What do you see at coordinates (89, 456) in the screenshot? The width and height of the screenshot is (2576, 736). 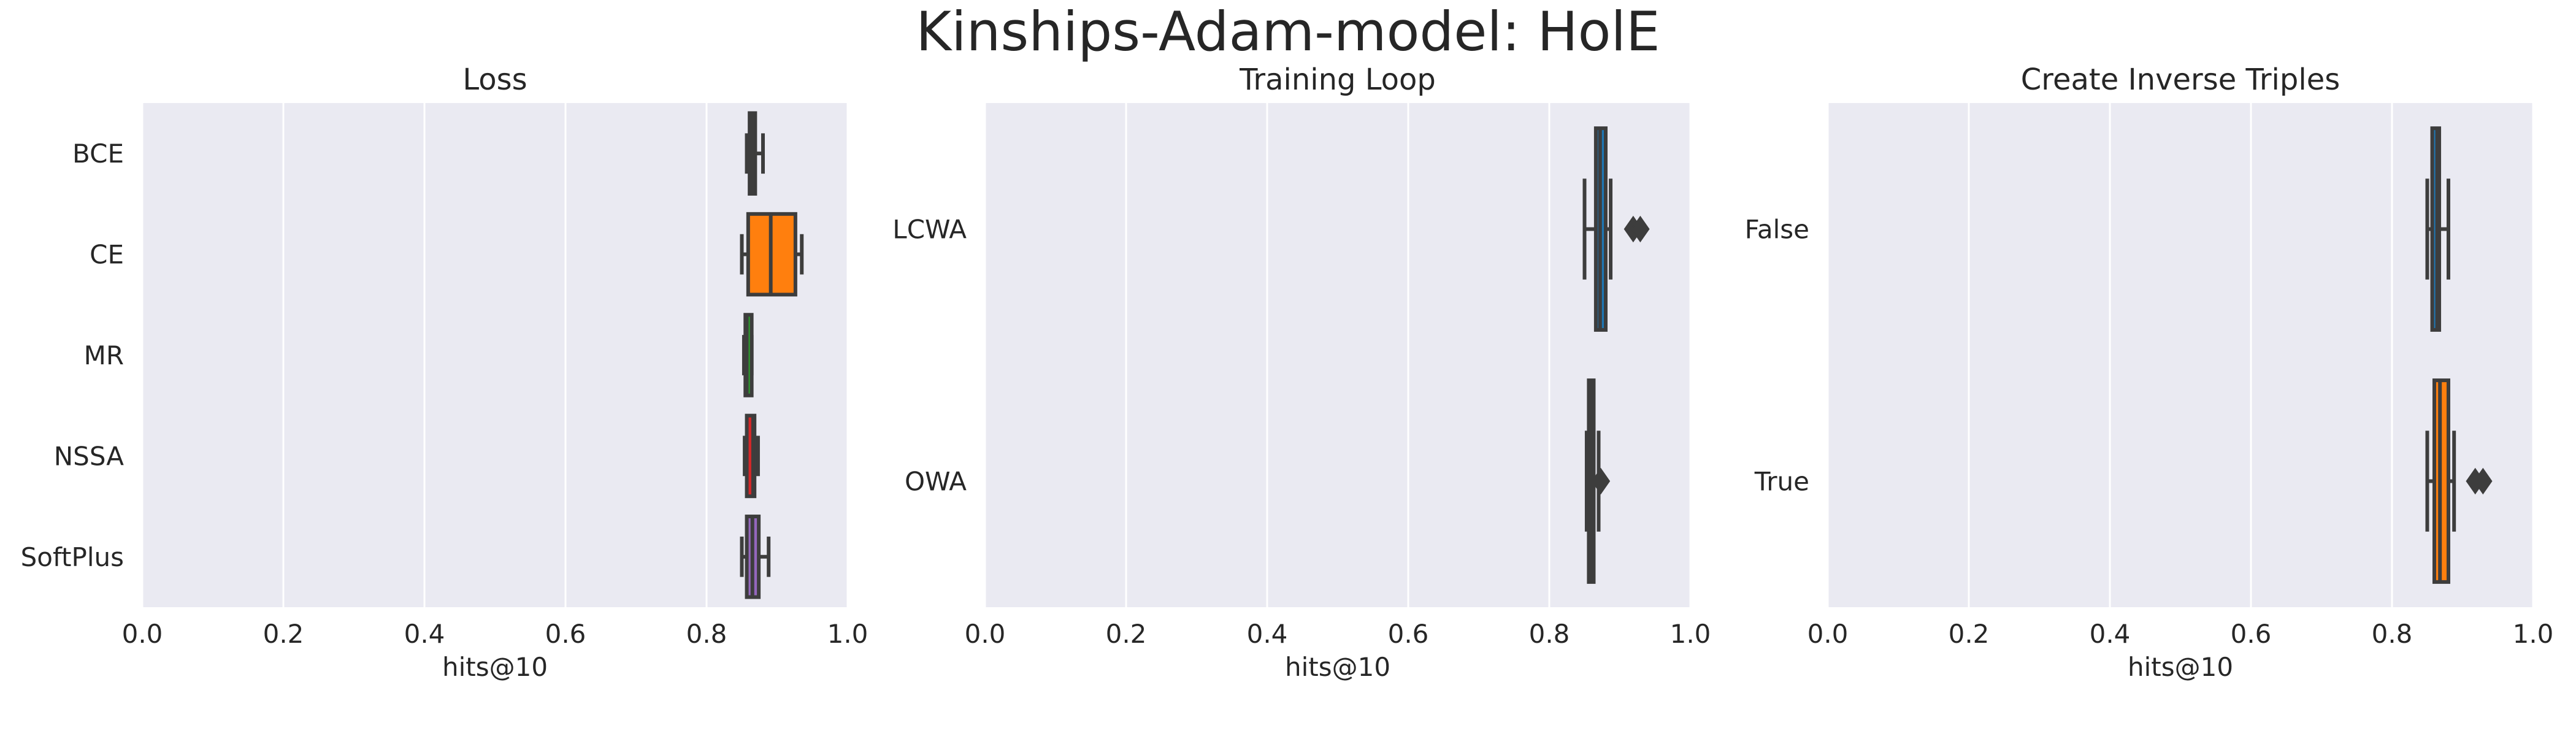 I see `y-tick-label: NSSA` at bounding box center [89, 456].